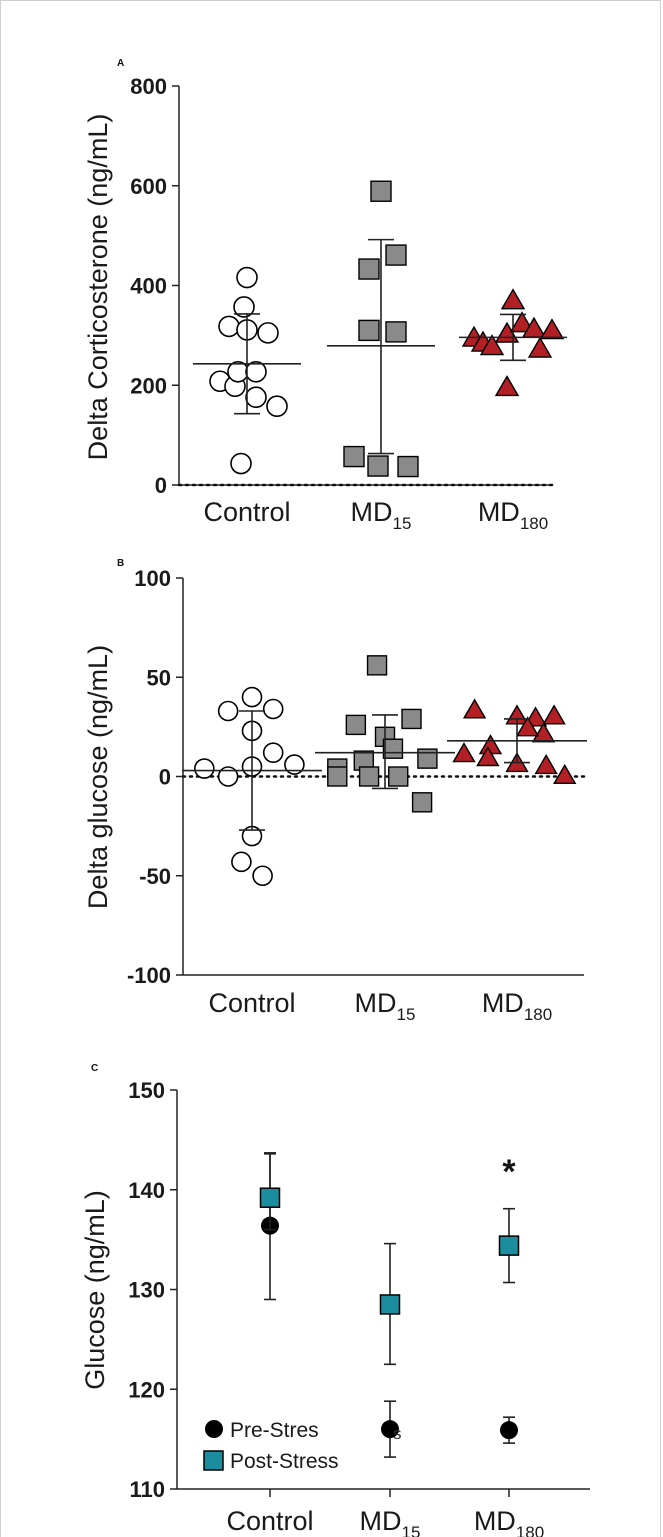 The height and width of the screenshot is (1537, 663). I want to click on y-tick-label: 200, so click(148, 385).